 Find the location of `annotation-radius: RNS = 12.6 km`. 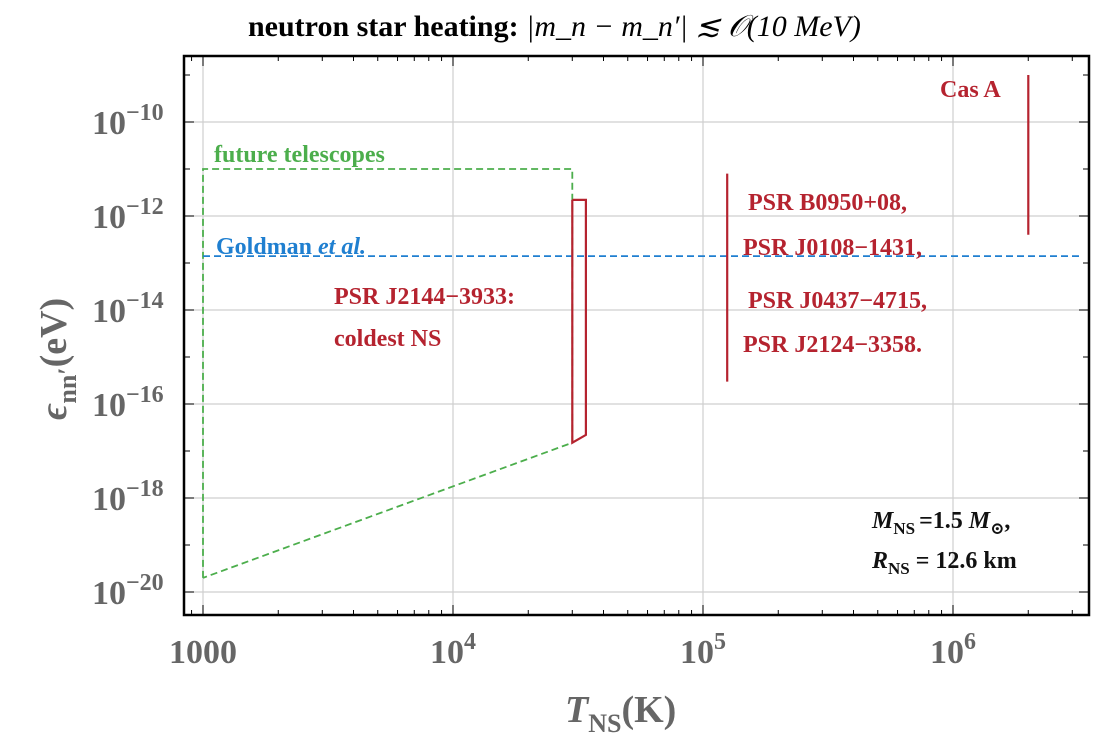

annotation-radius: RNS = 12.6 km is located at coordinates (944, 563).